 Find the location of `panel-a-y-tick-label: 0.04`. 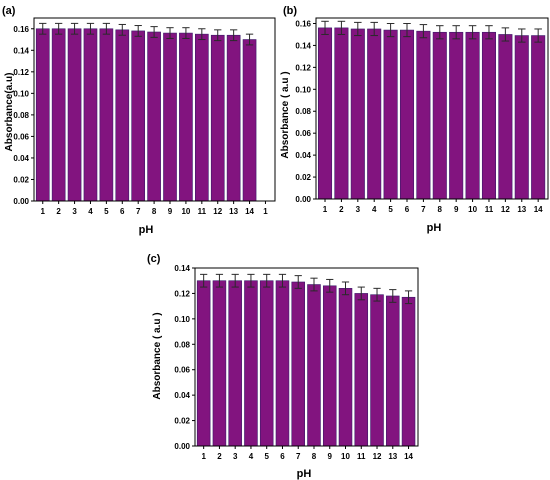

panel-a-y-tick-label: 0.04 is located at coordinates (21, 158).